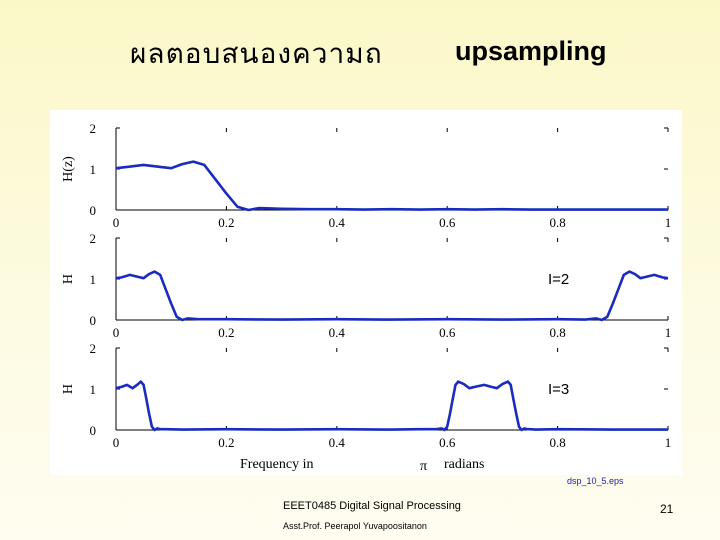 This screenshot has width=720, height=540. What do you see at coordinates (595, 481) in the screenshot?
I see `source-filename: dsp_10_5.eps` at bounding box center [595, 481].